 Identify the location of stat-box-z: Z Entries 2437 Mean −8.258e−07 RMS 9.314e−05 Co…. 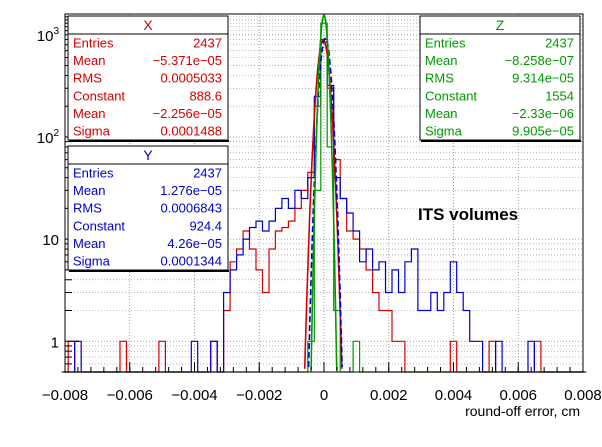
(500, 78).